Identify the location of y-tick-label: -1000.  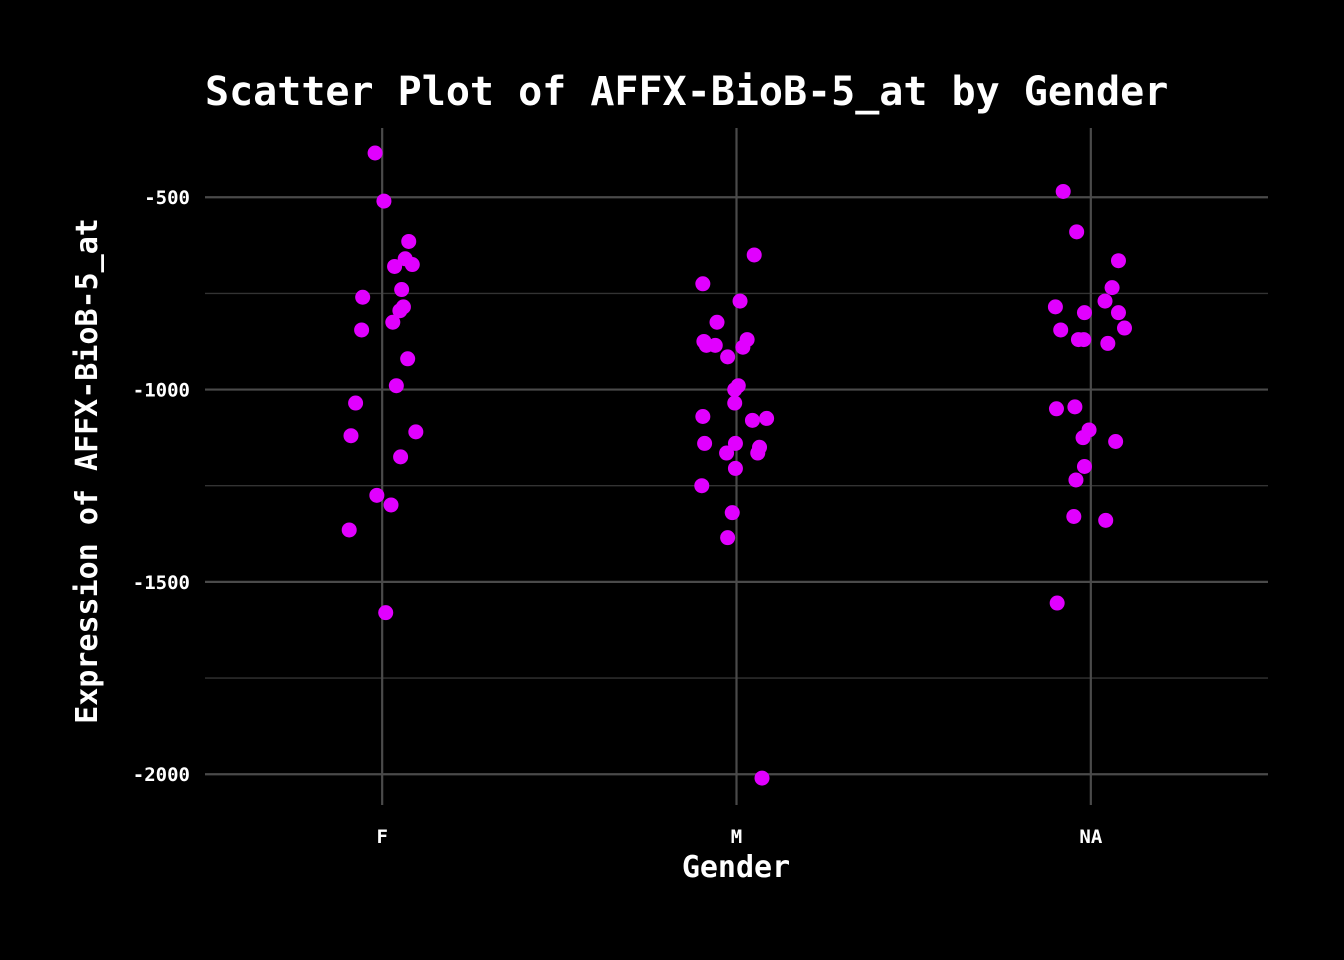
(161, 391).